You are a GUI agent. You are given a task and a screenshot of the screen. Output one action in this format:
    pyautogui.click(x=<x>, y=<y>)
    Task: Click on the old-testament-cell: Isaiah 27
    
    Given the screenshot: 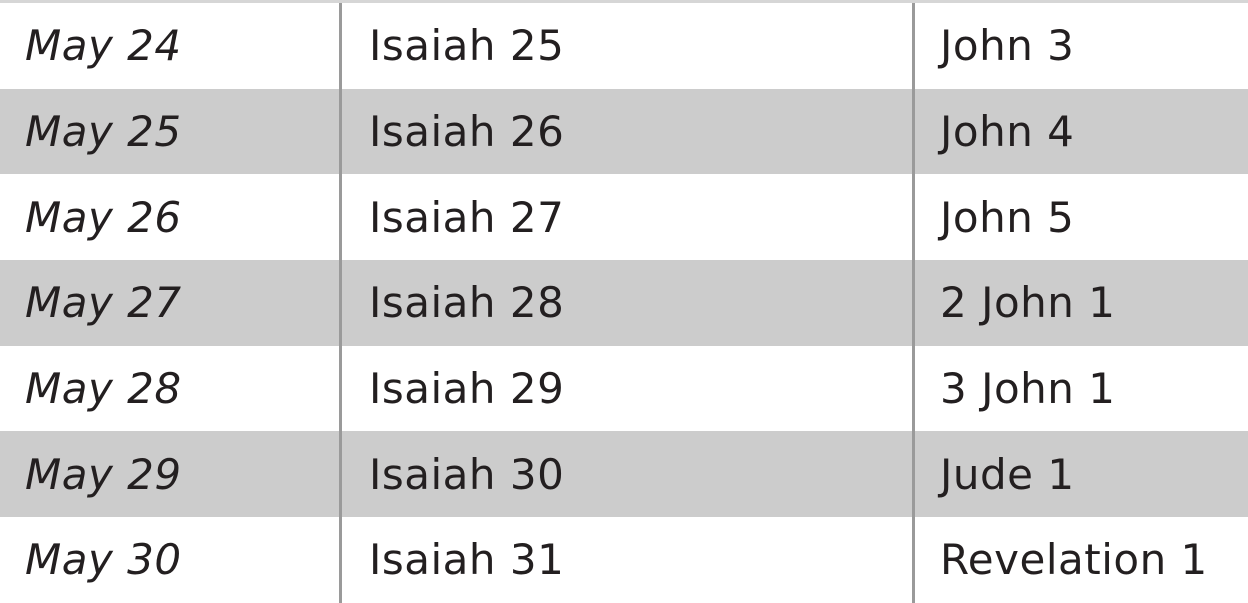 What is the action you would take?
    pyautogui.click(x=625, y=217)
    